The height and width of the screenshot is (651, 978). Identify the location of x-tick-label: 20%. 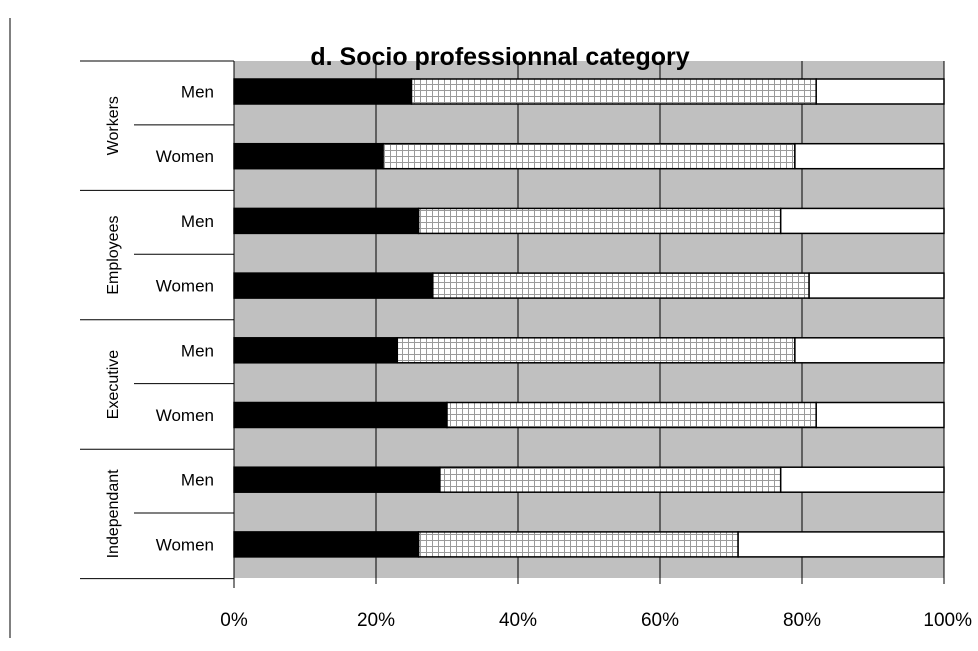
(376, 620).